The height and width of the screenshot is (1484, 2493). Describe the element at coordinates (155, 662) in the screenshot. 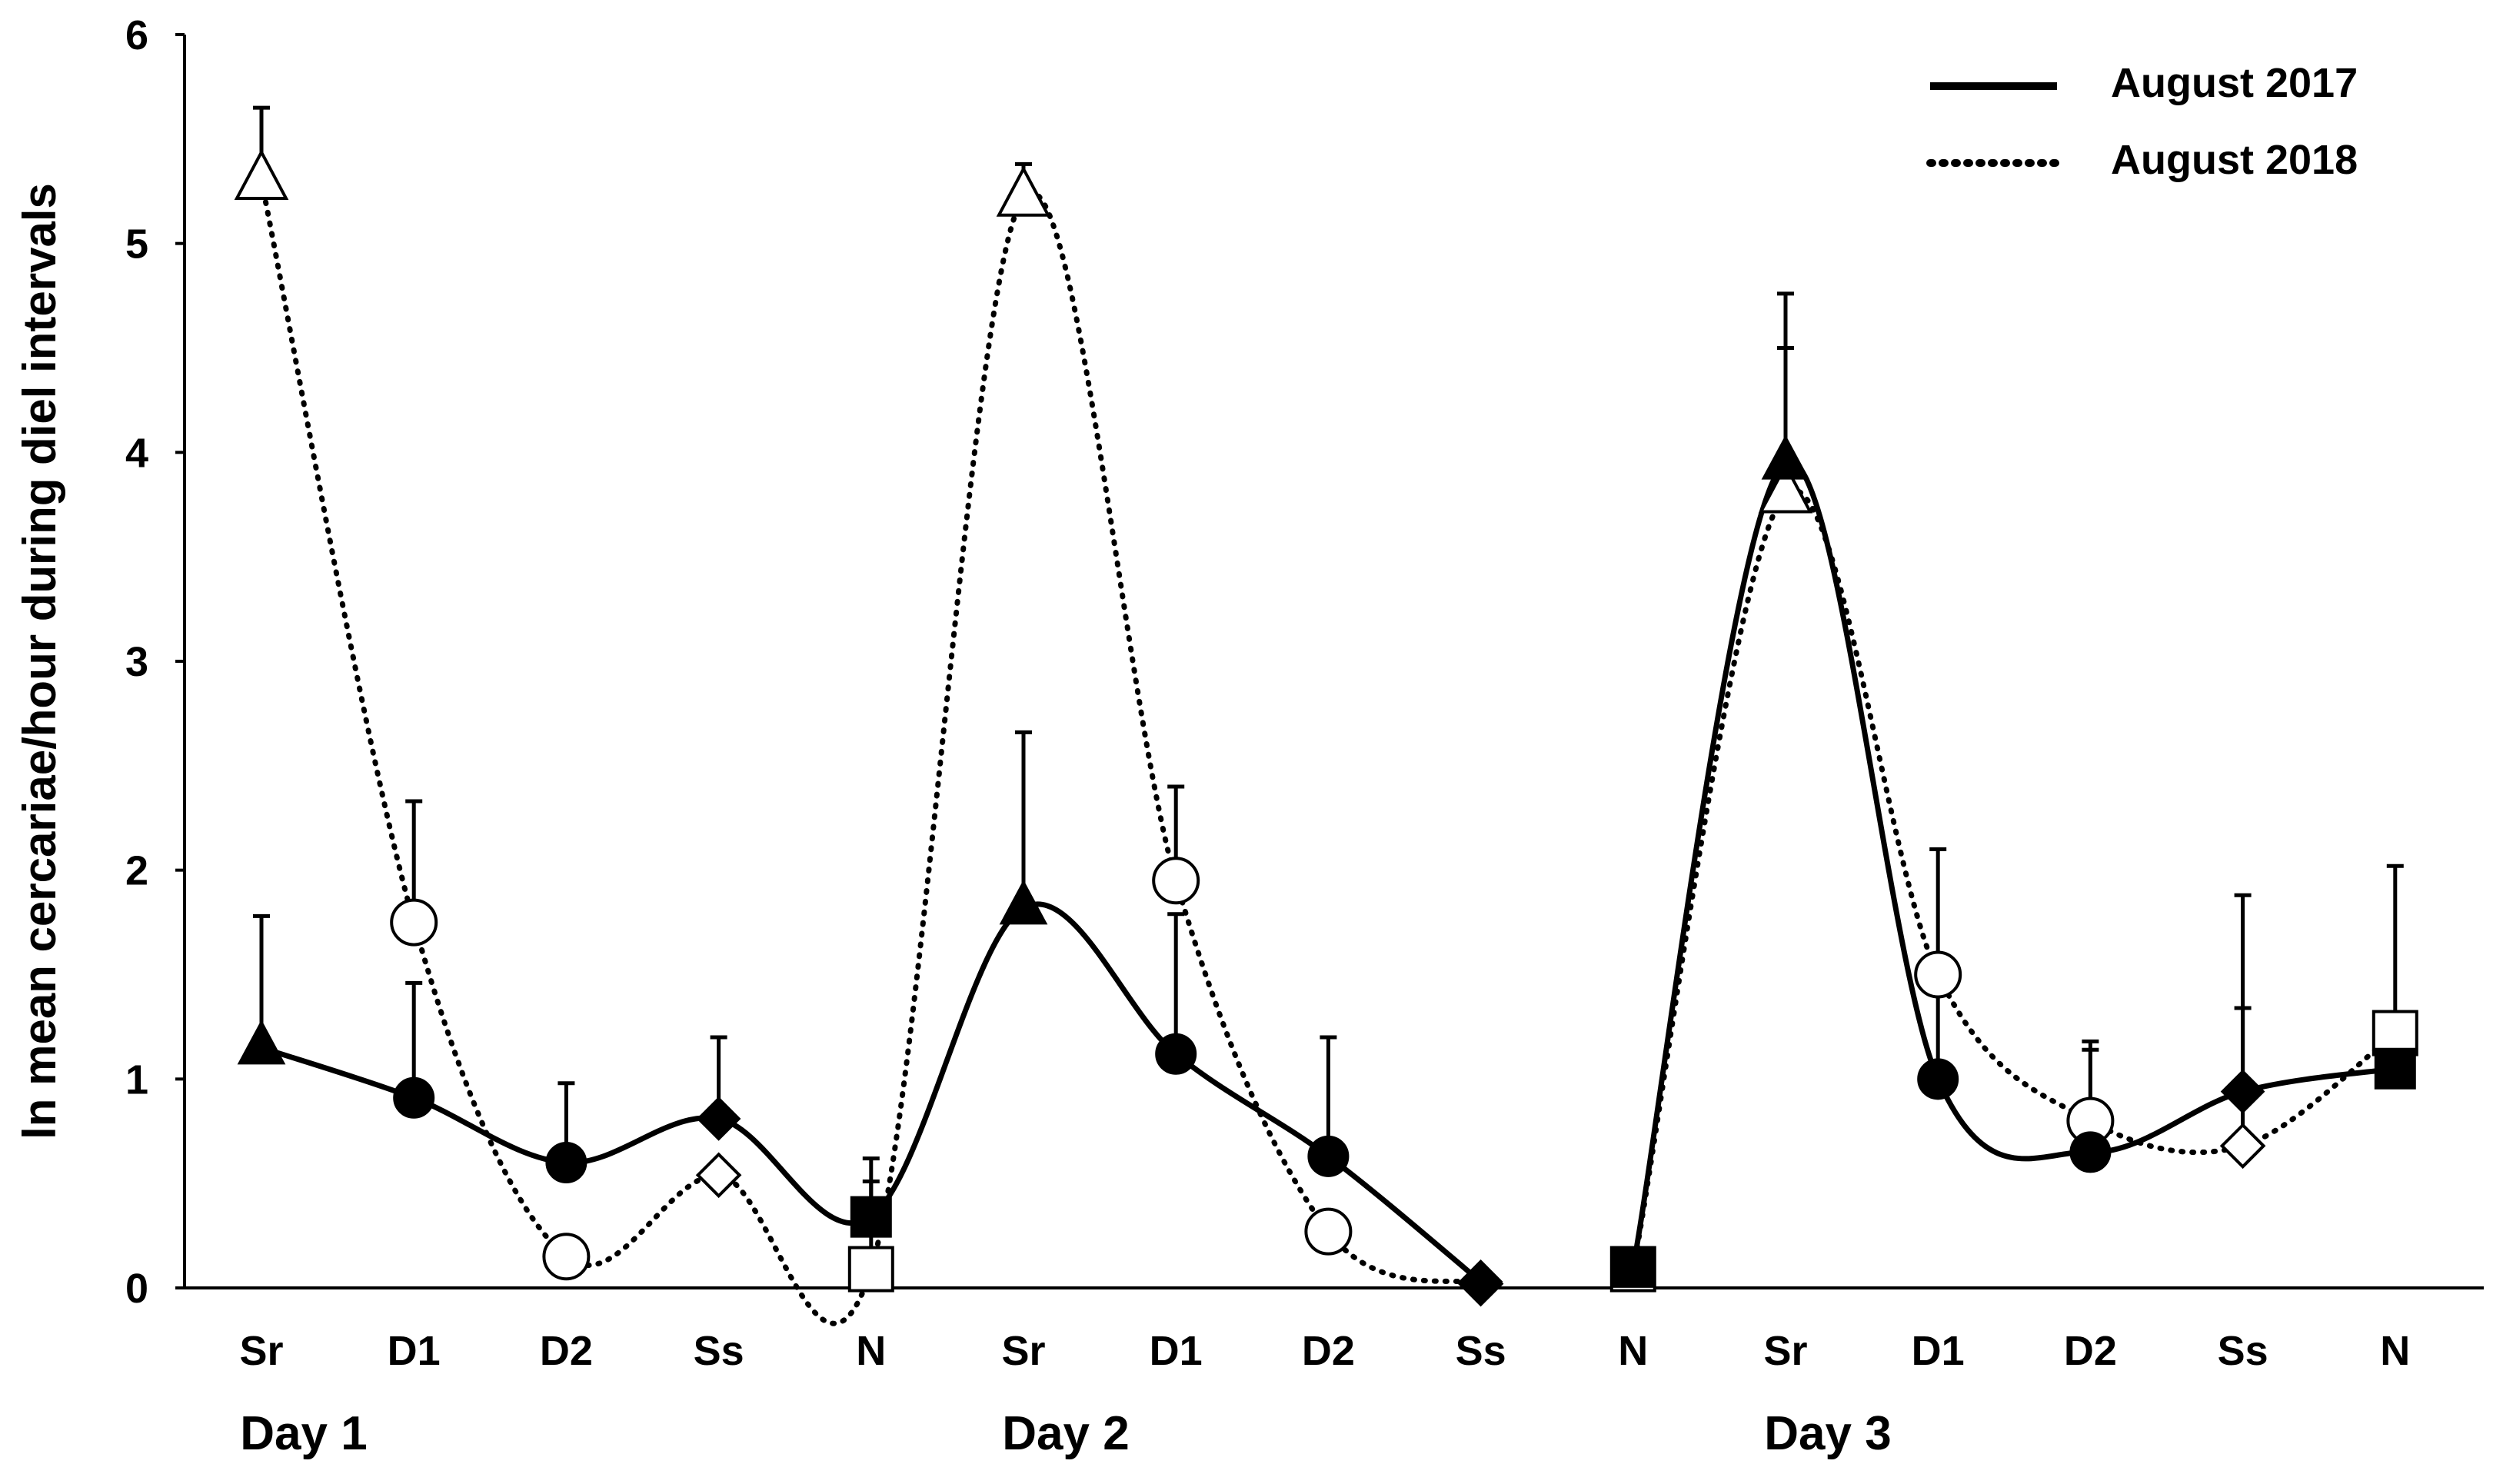

I see `y-ticks: 0 1 2 3 4 5 6` at that location.